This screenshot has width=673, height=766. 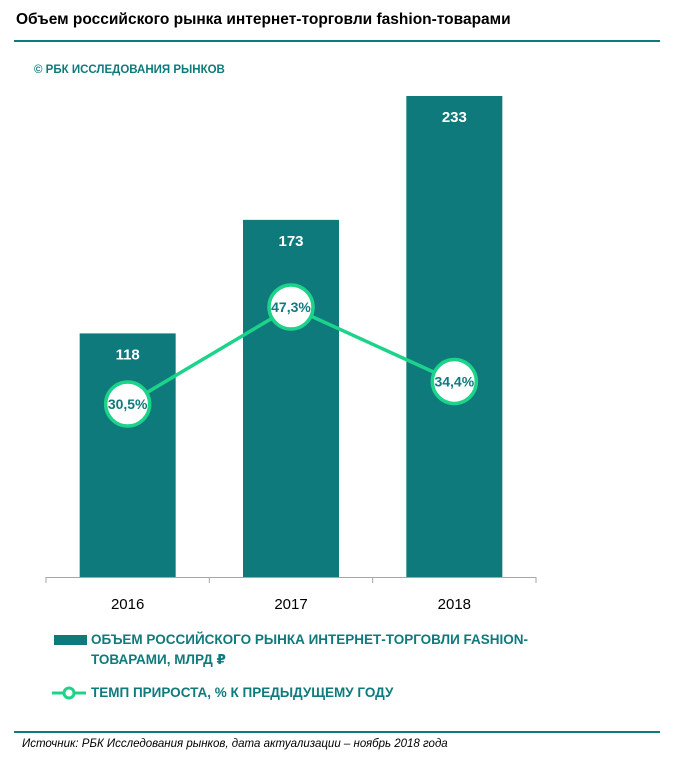 I want to click on bar-2018, so click(x=454, y=336).